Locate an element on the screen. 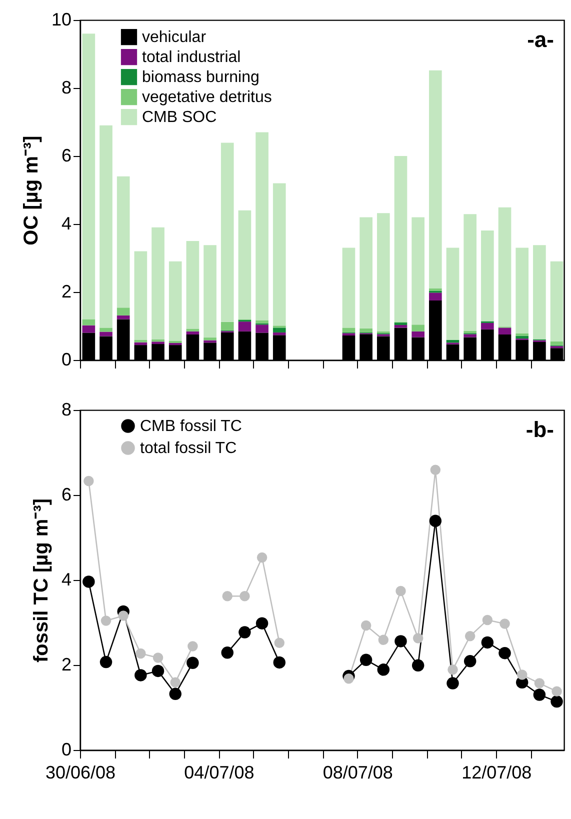  legend-label: total fossil TC is located at coordinates (188, 448).